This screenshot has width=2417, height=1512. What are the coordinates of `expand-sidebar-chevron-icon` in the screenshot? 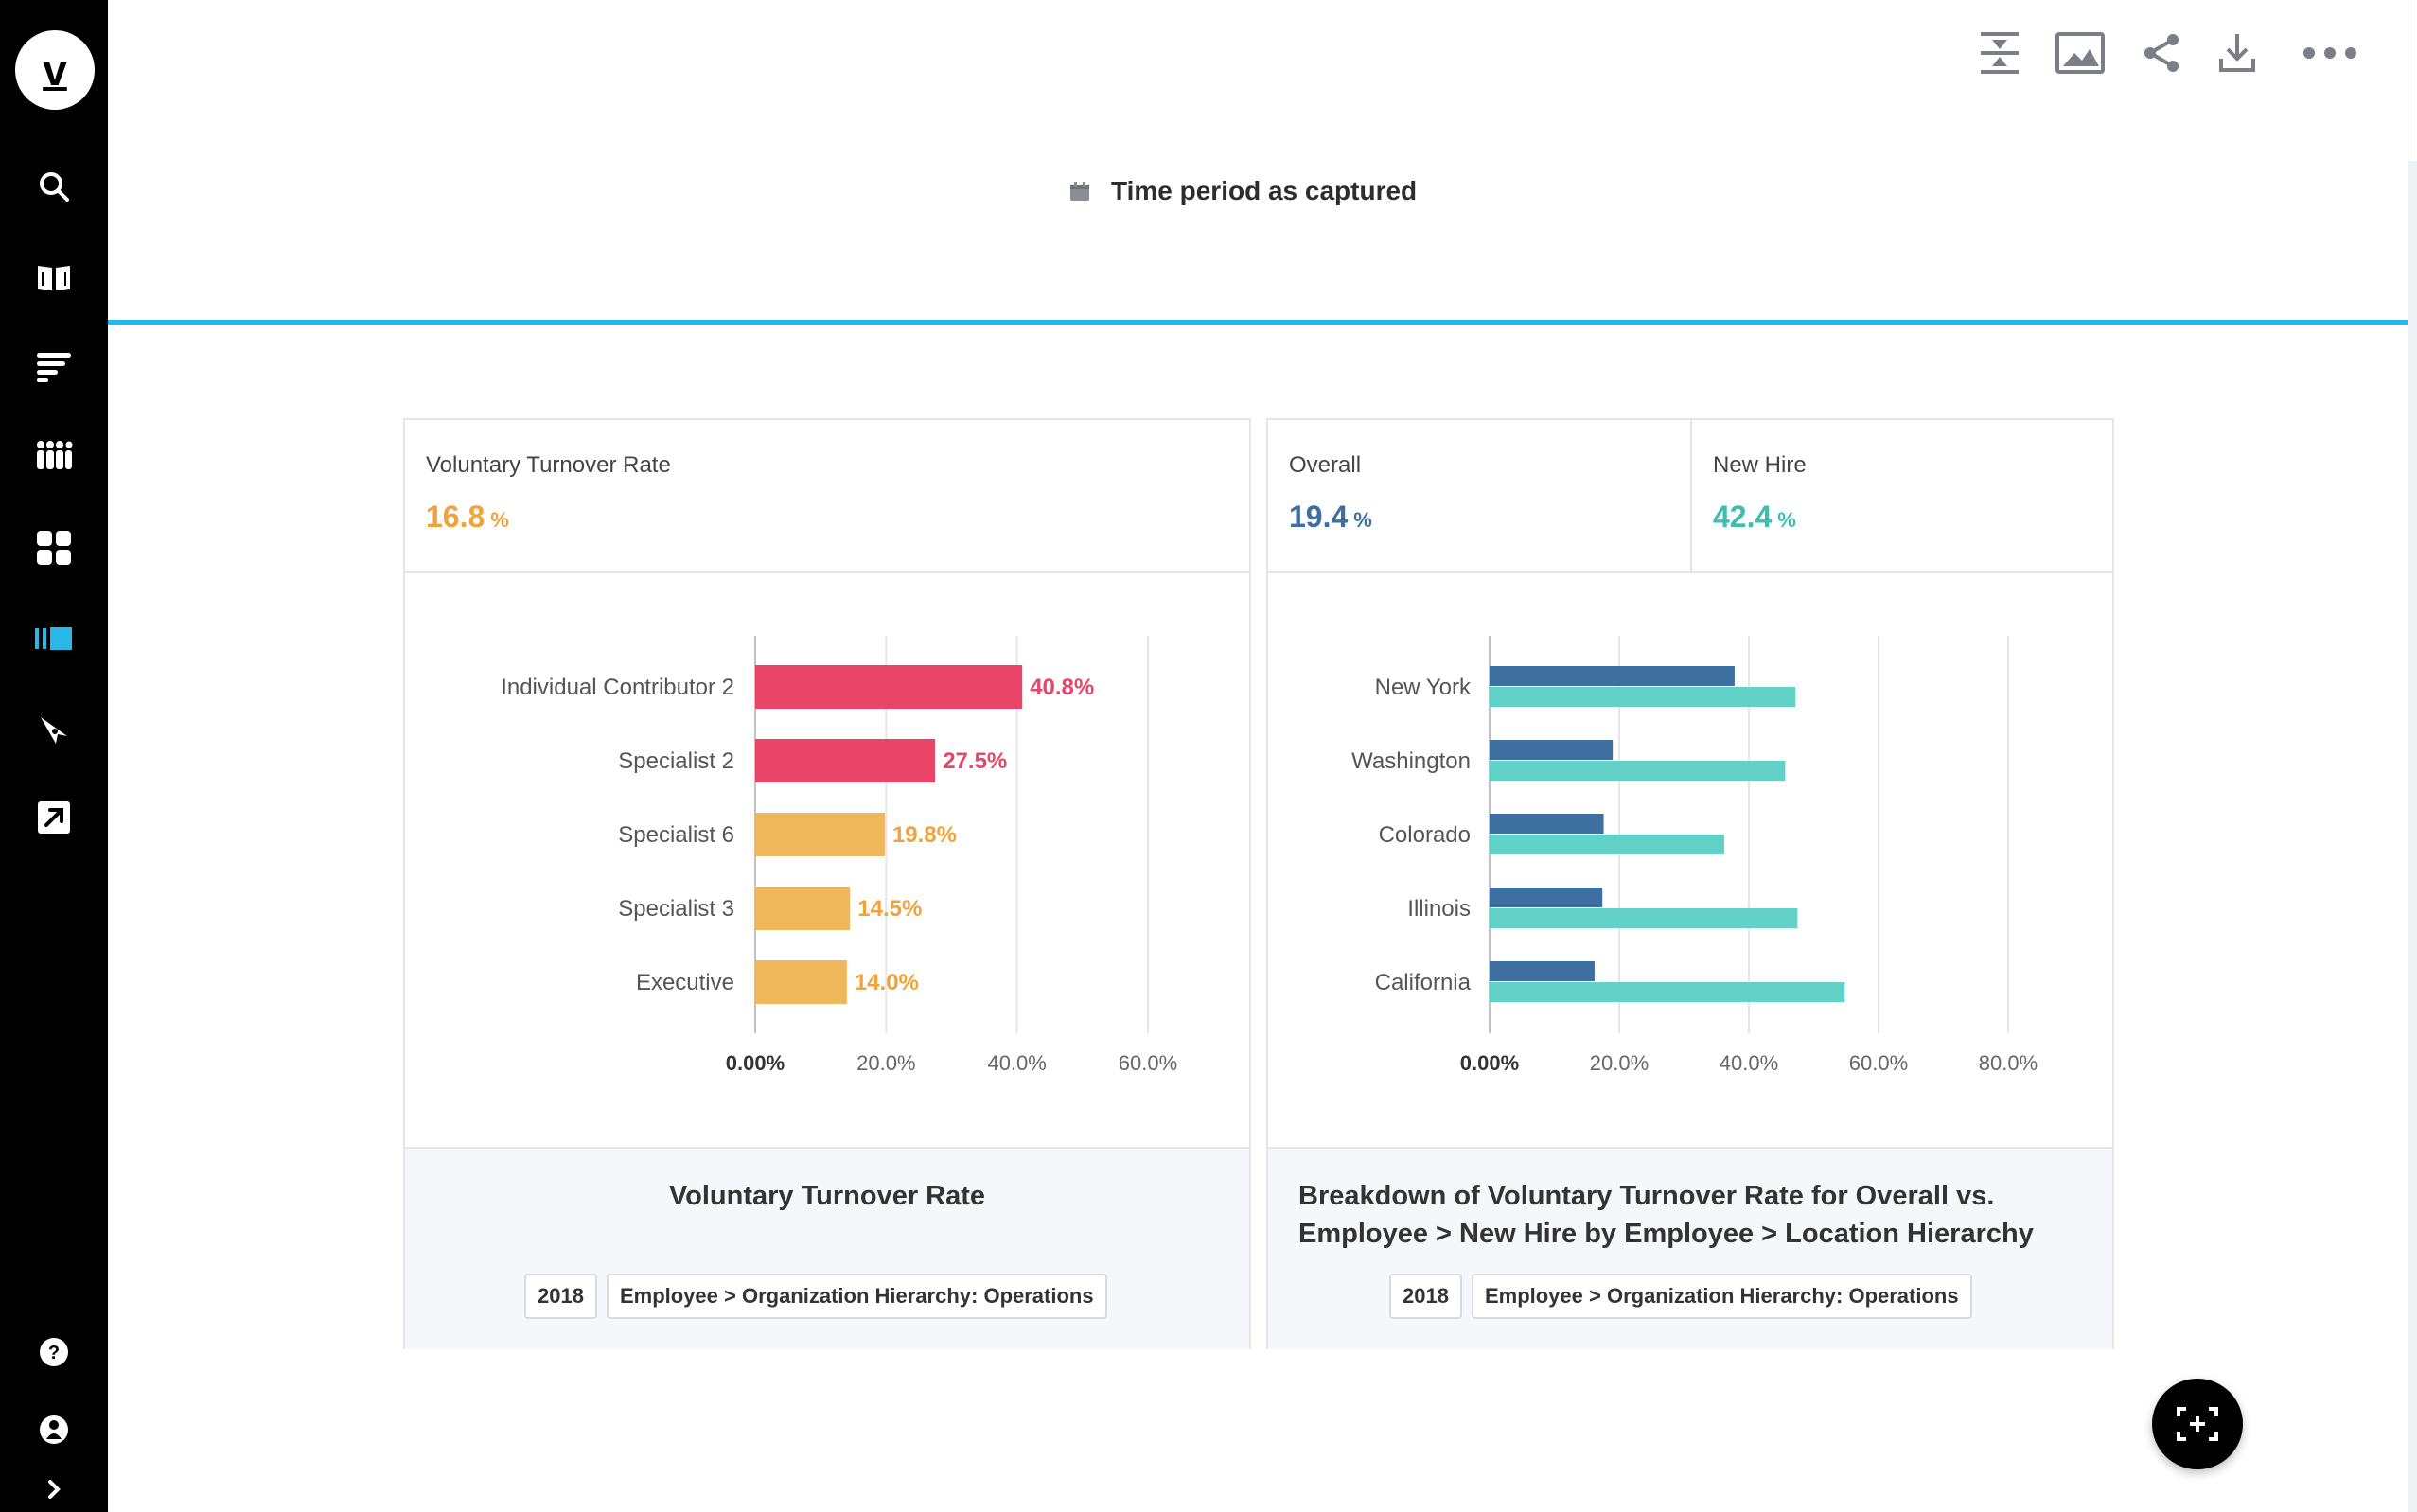 It's located at (54, 1490).